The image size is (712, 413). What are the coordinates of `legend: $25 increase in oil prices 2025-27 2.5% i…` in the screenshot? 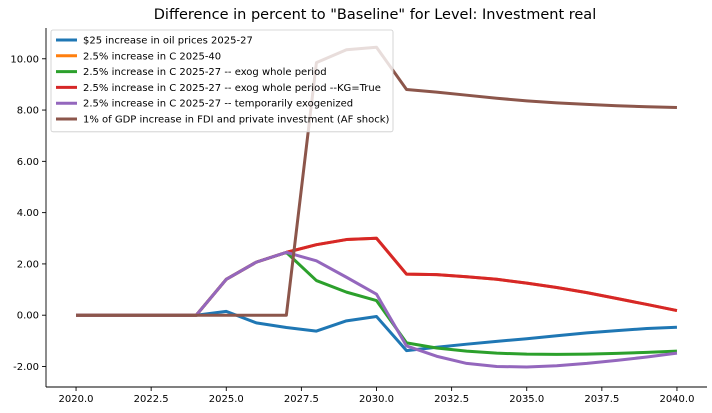 It's located at (222, 81).